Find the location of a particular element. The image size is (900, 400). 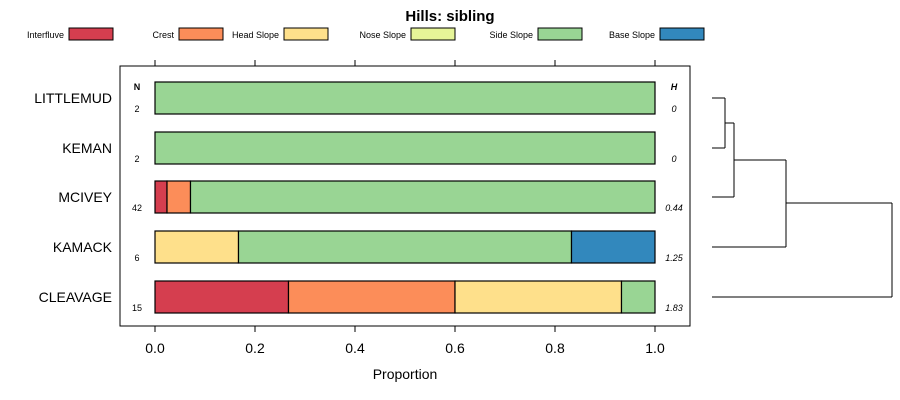

n-header: N is located at coordinates (137, 87).